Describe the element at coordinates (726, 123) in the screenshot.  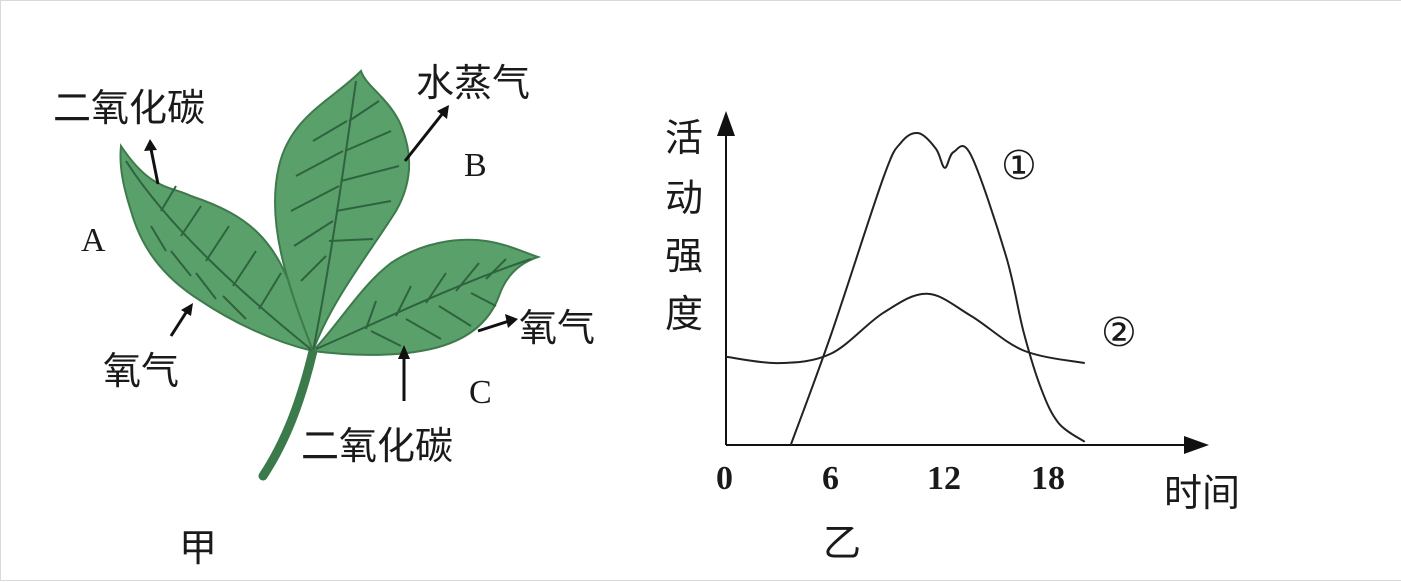
I see `y-axis-arrowhead` at that location.